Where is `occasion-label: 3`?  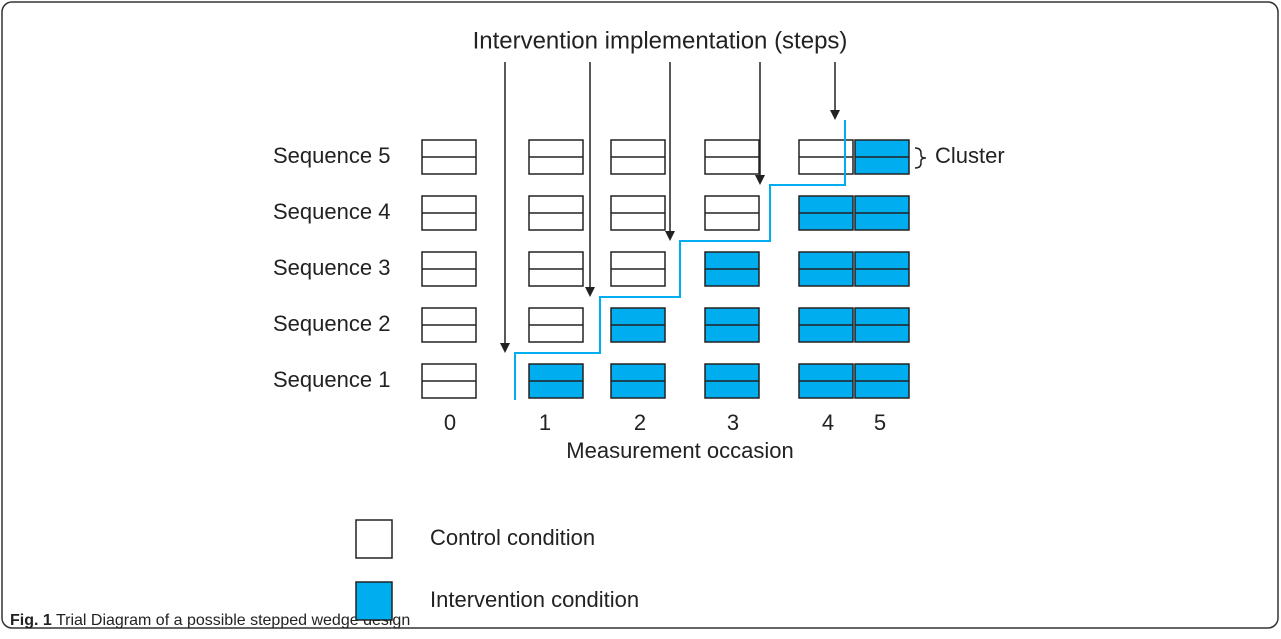
occasion-label: 3 is located at coordinates (733, 422).